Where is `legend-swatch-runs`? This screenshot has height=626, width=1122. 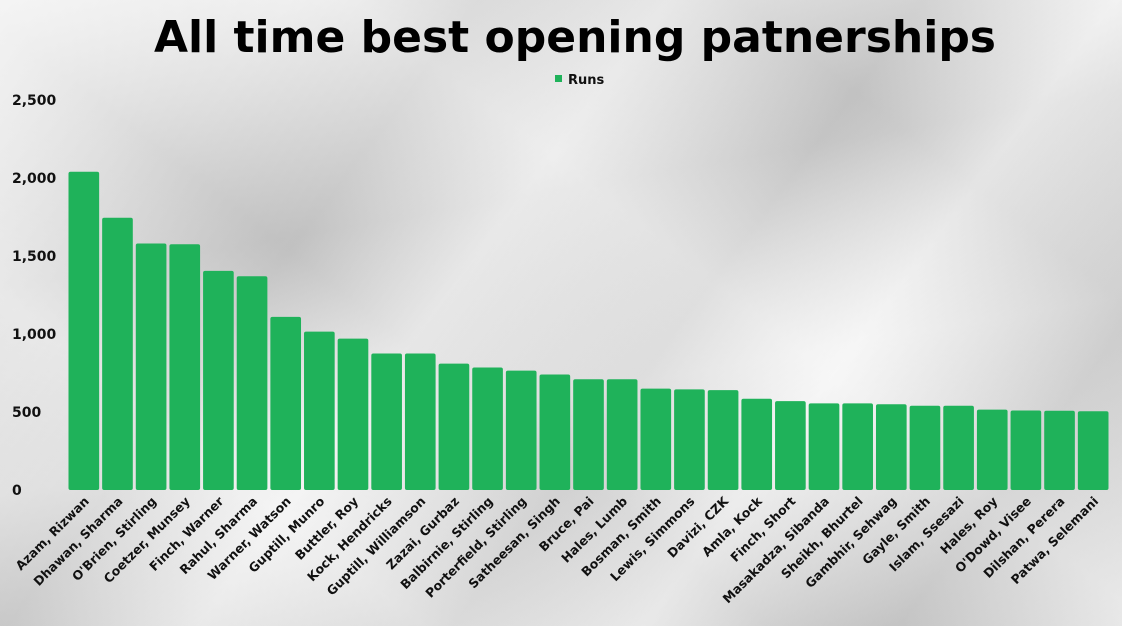 legend-swatch-runs is located at coordinates (558, 78).